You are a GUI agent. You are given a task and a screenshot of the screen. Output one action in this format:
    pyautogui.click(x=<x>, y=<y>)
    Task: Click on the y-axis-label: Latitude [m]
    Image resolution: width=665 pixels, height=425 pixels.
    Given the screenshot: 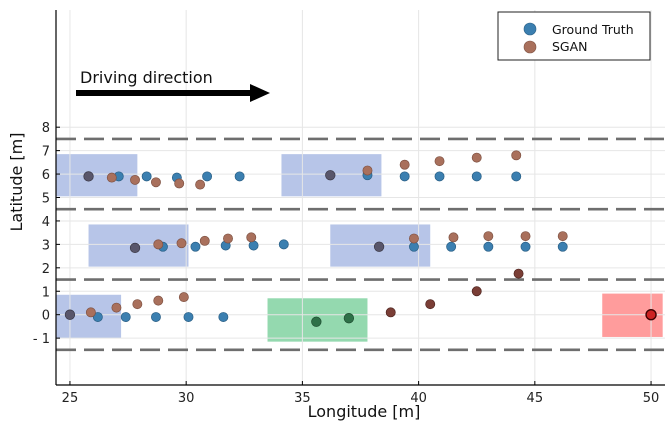 What is the action you would take?
    pyautogui.click(x=16, y=181)
    